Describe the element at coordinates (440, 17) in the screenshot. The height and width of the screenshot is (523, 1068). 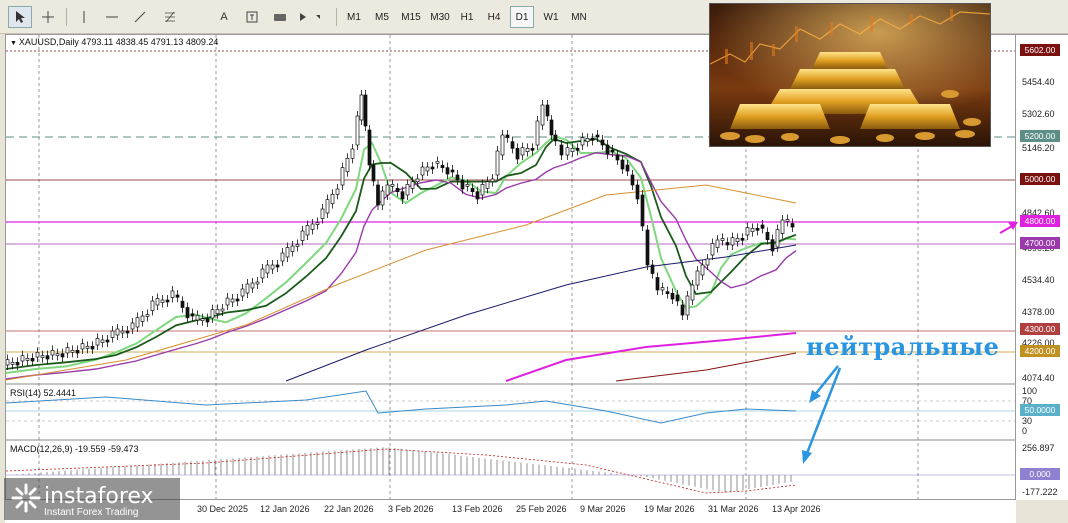
I see `tf-m30: M30` at that location.